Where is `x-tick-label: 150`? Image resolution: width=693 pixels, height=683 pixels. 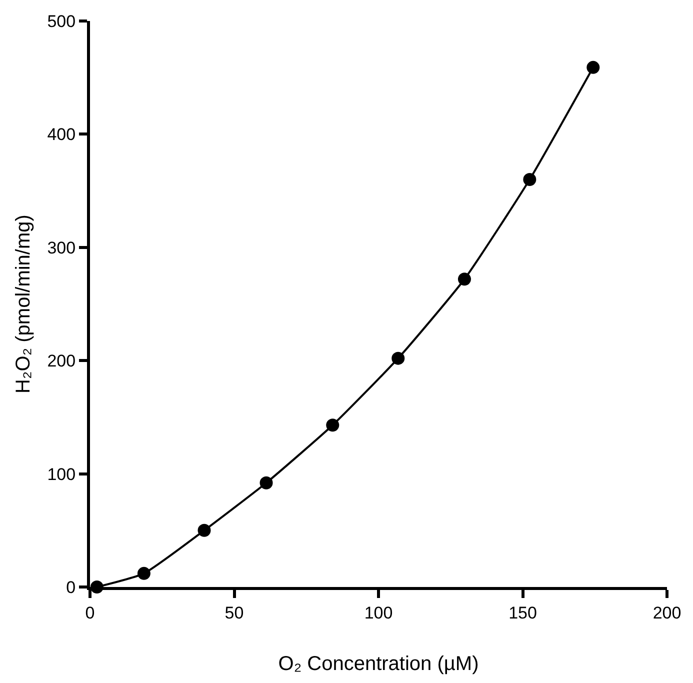
x-tick-label: 150 is located at coordinates (522, 612).